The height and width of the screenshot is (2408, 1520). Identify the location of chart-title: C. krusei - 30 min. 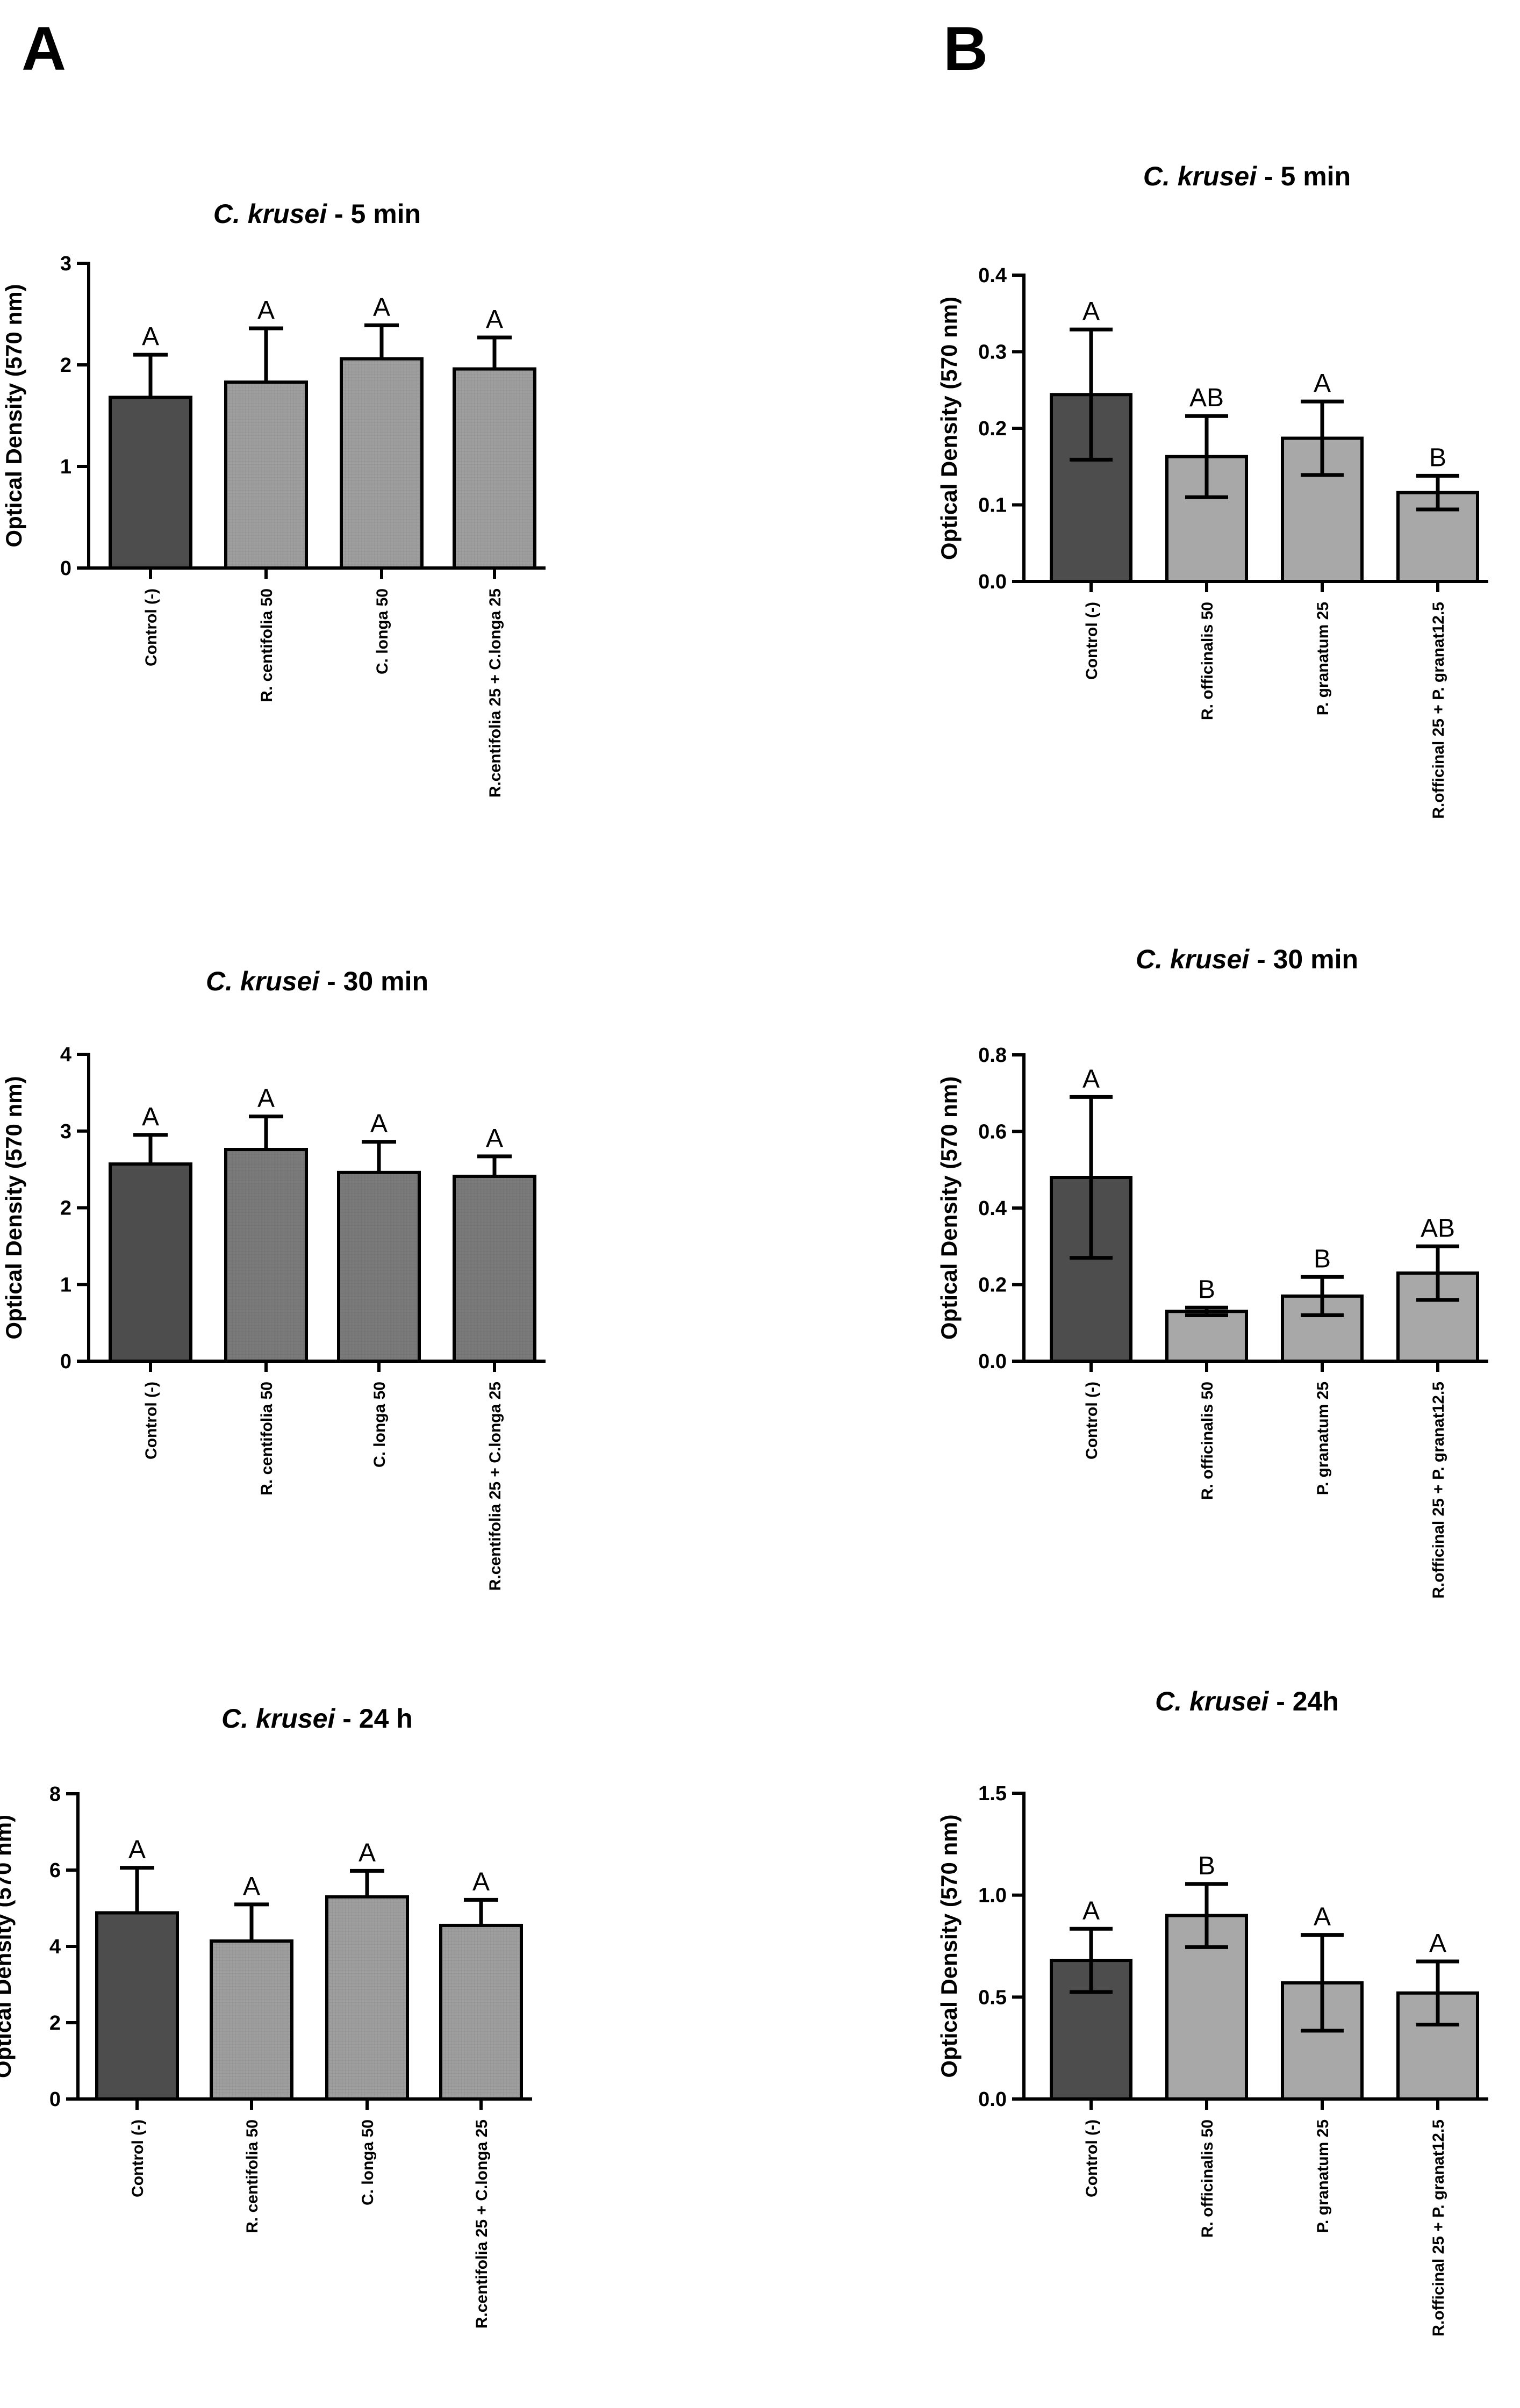
(1247, 959).